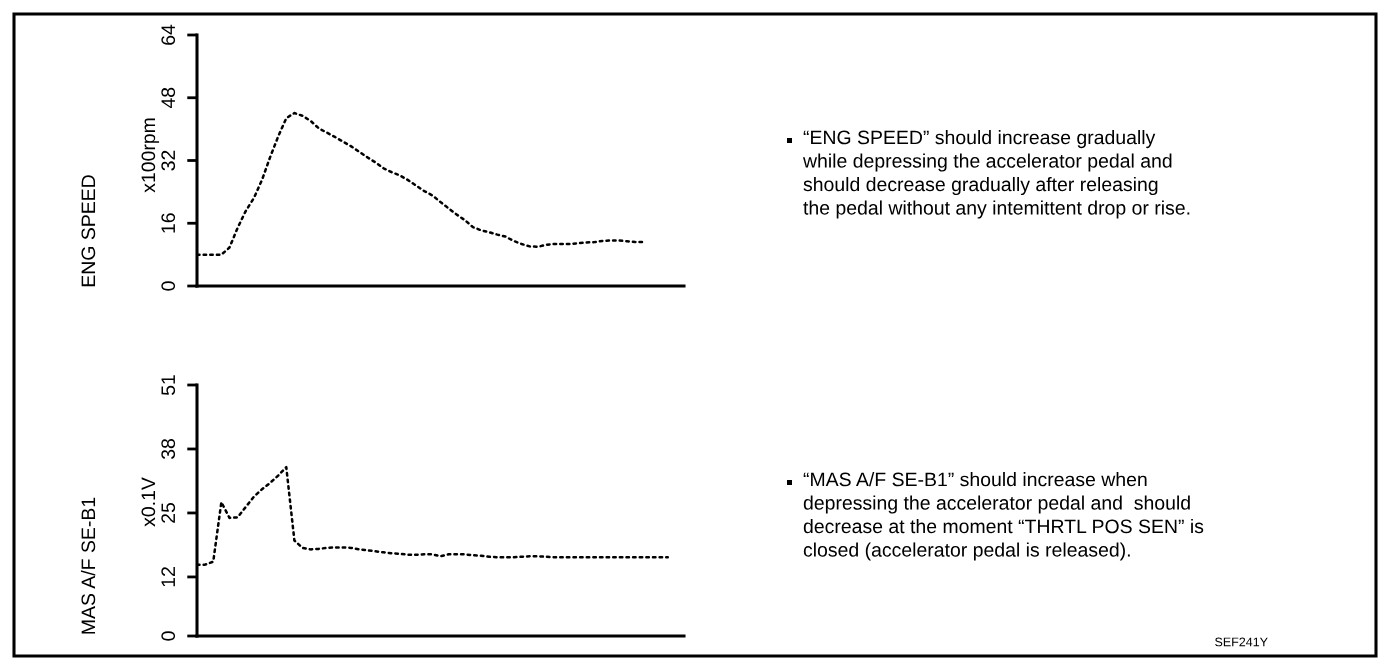 Image resolution: width=1392 pixels, height=668 pixels. Describe the element at coordinates (168, 98) in the screenshot. I see `y-tick-label: 48` at that location.